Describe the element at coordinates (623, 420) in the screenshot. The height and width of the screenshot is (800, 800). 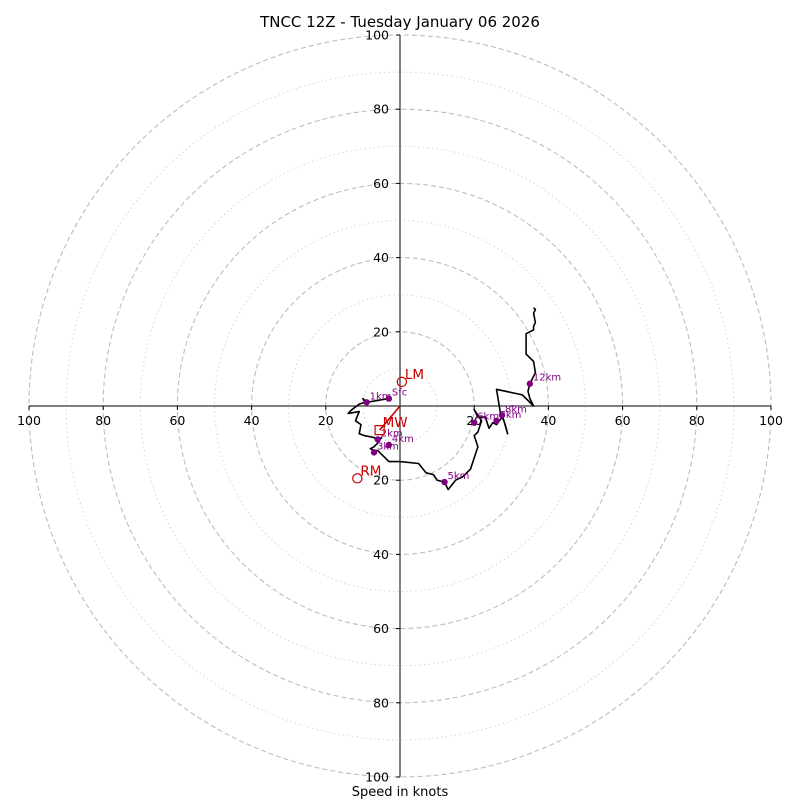
I see `x-tick-label-right-60: 60` at that location.